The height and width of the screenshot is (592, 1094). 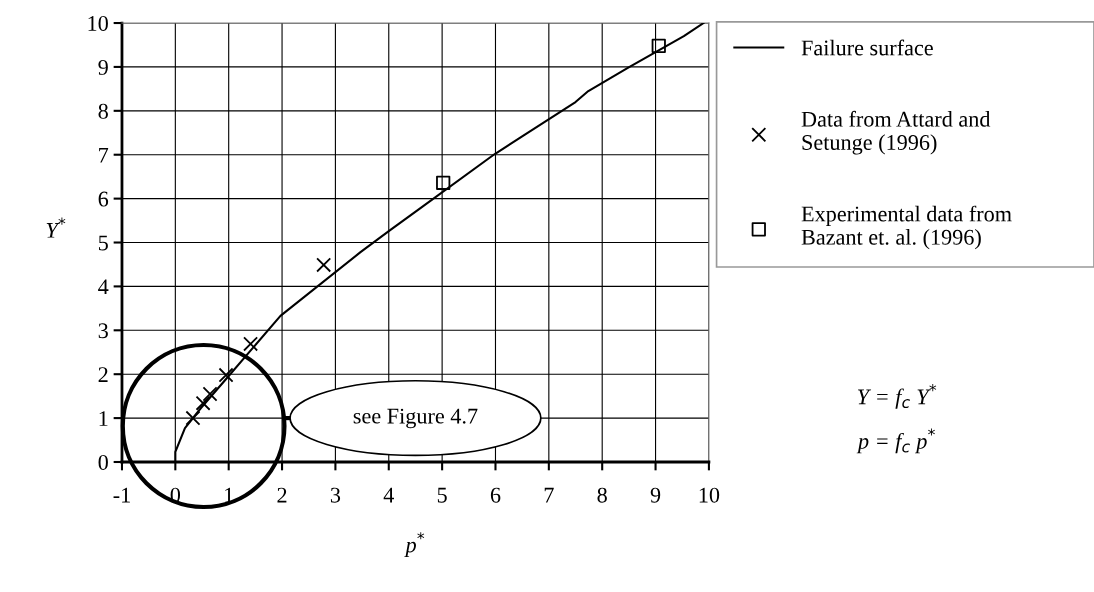 What do you see at coordinates (549, 495) in the screenshot?
I see `x-tick-label: 7` at bounding box center [549, 495].